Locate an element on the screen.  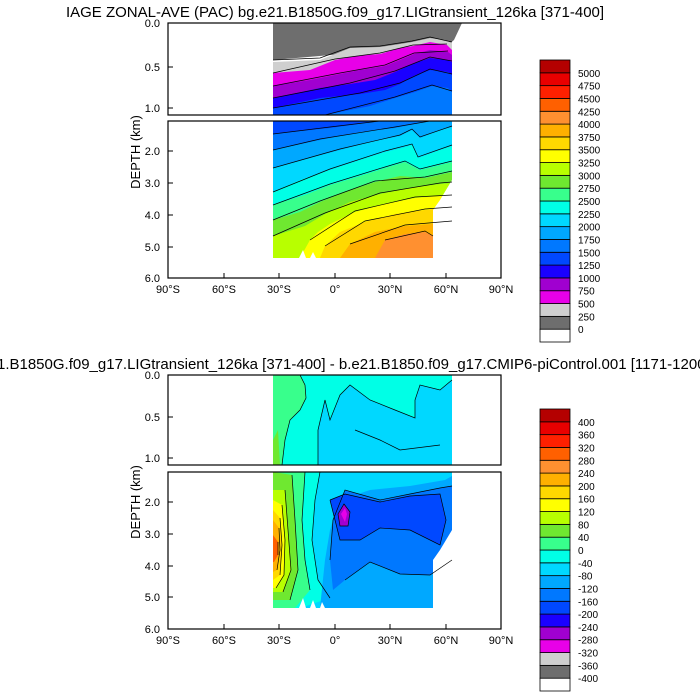
panel2-x-ticks: 90°S 60°S 30°S 0° 30°N 60°N 90°N is located at coordinates (334, 641).